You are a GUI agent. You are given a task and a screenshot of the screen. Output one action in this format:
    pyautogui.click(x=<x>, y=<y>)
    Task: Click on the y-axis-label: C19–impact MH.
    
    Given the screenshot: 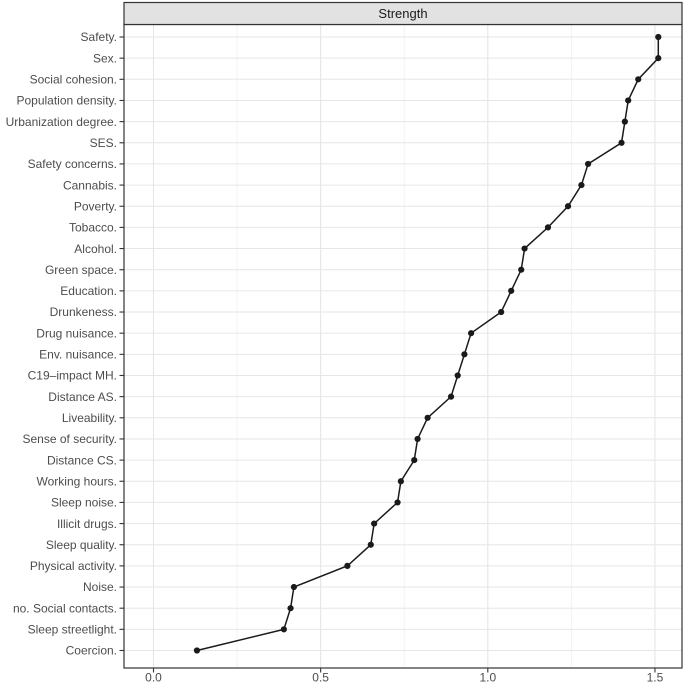 What is the action you would take?
    pyautogui.click(x=72, y=376)
    